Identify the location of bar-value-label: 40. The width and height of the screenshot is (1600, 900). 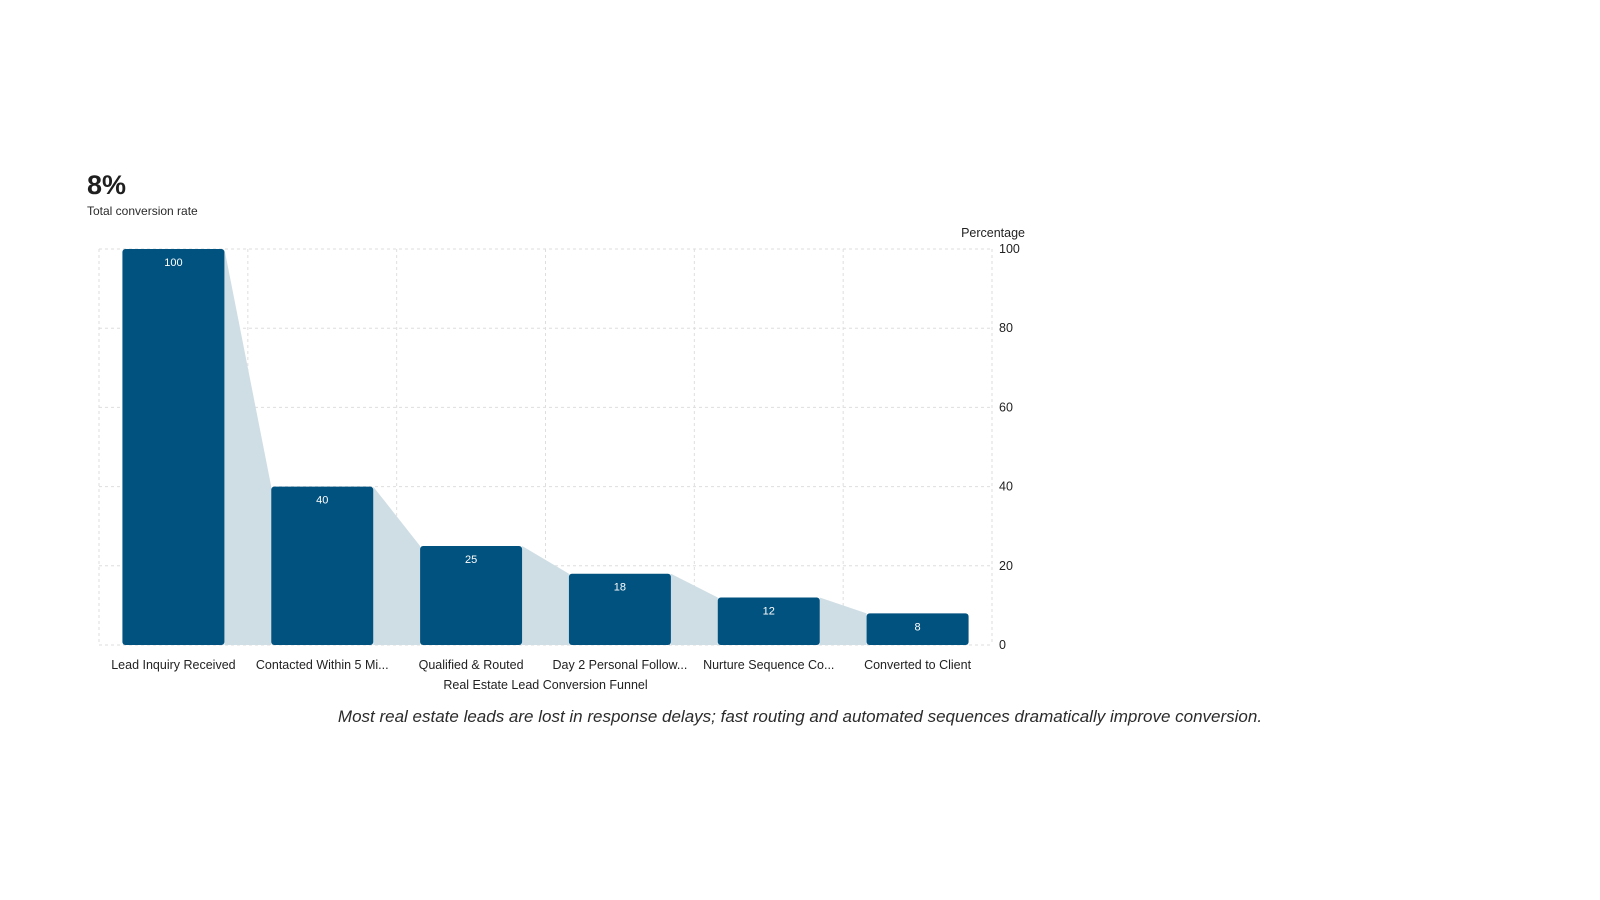
(322, 501).